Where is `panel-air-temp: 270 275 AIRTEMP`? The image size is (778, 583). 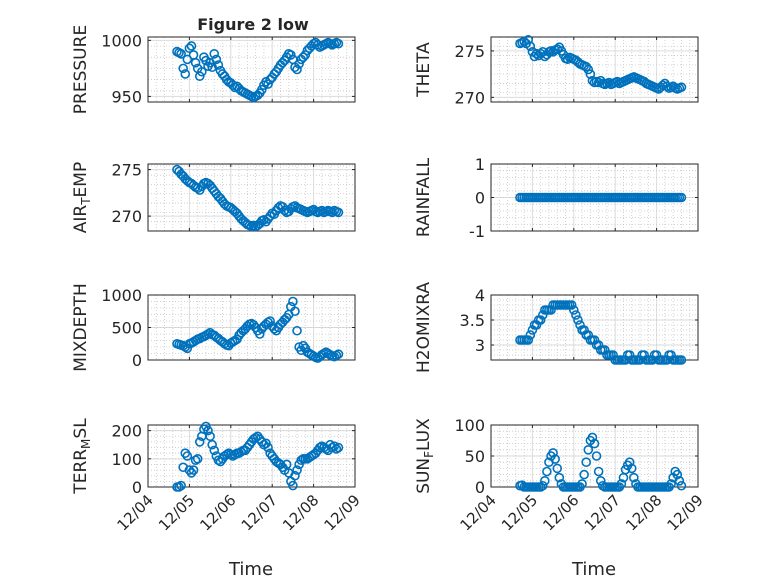 panel-air-temp: 270 275 AIRTEMP is located at coordinates (213, 197).